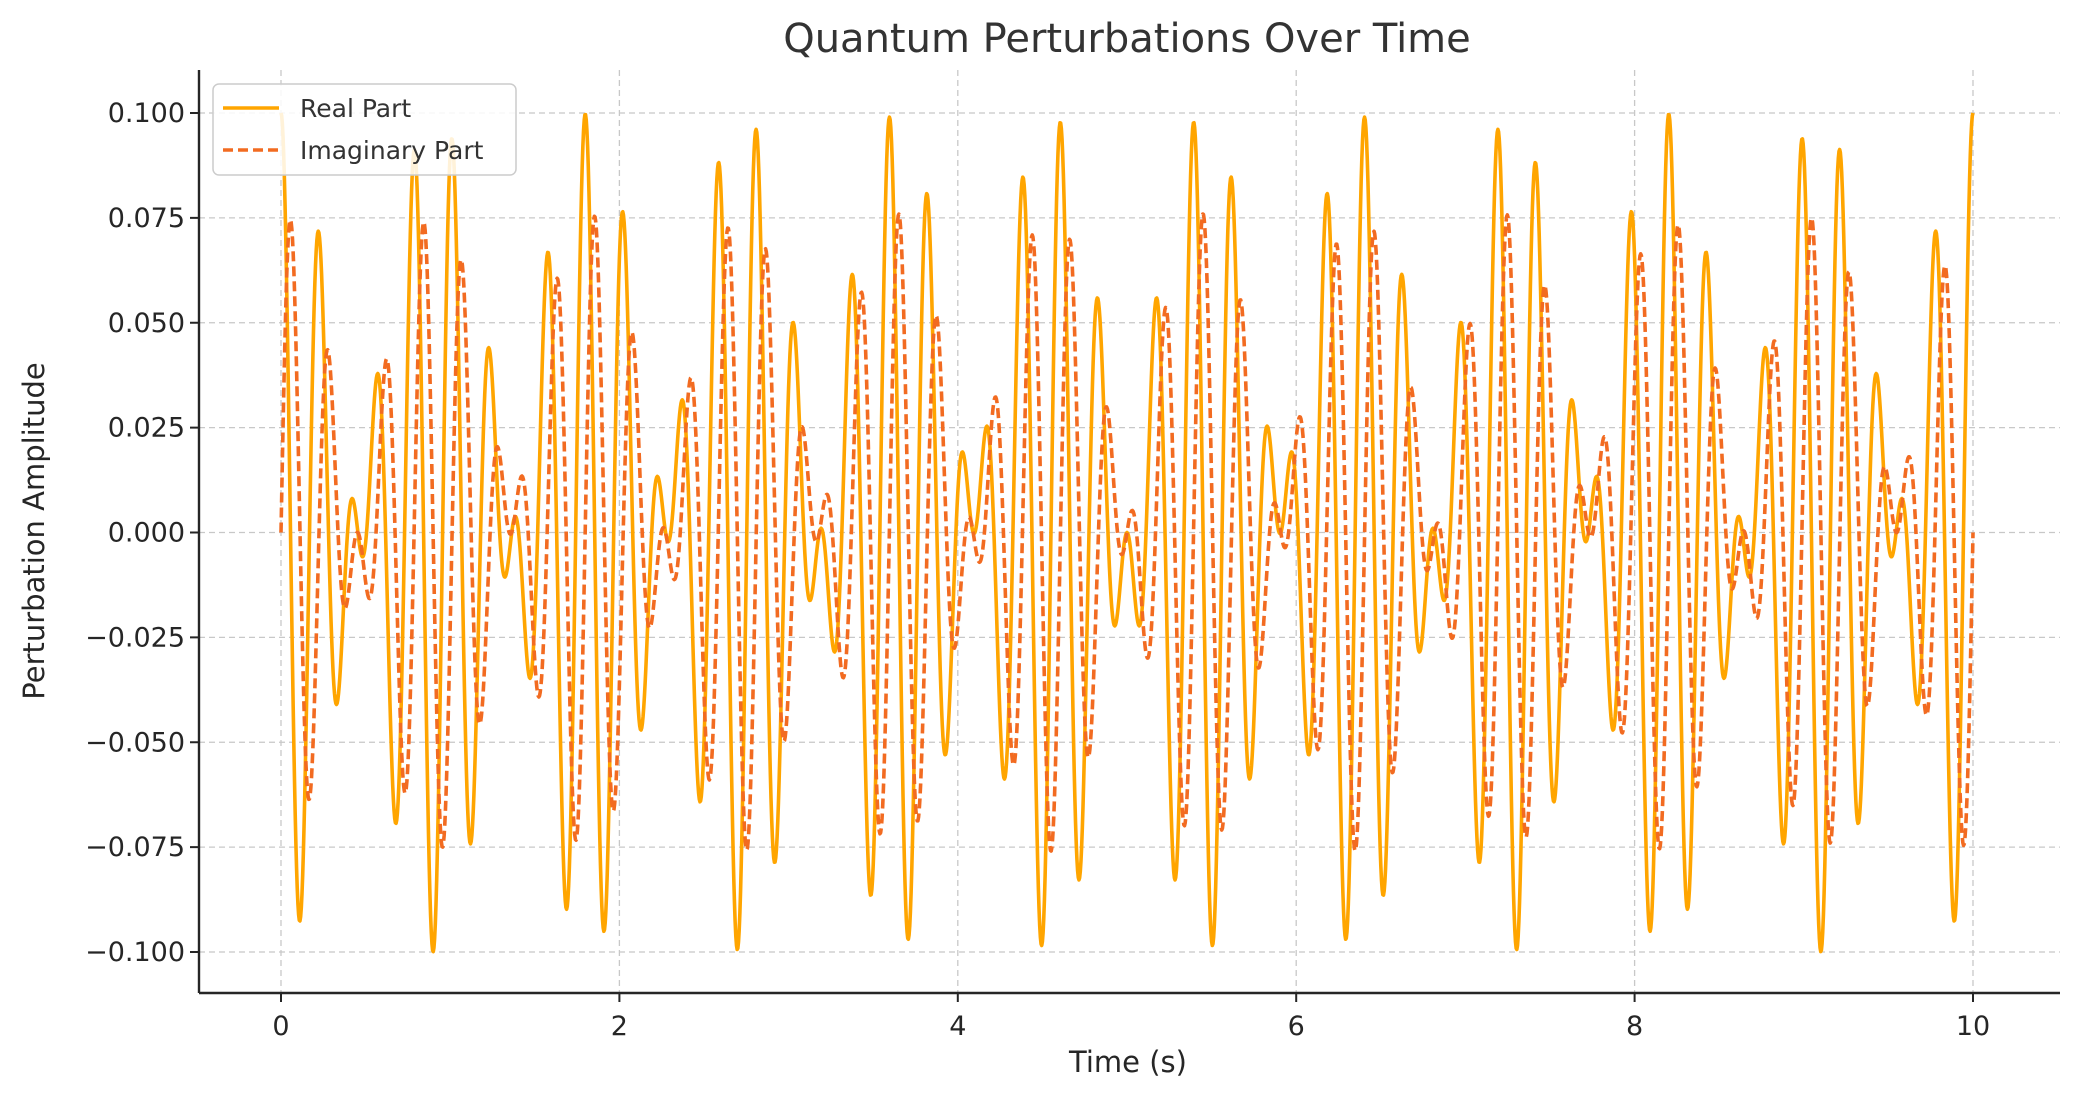 This screenshot has height=1101, width=2077. Describe the element at coordinates (957, 1026) in the screenshot. I see `x-tick-label: 4` at that location.